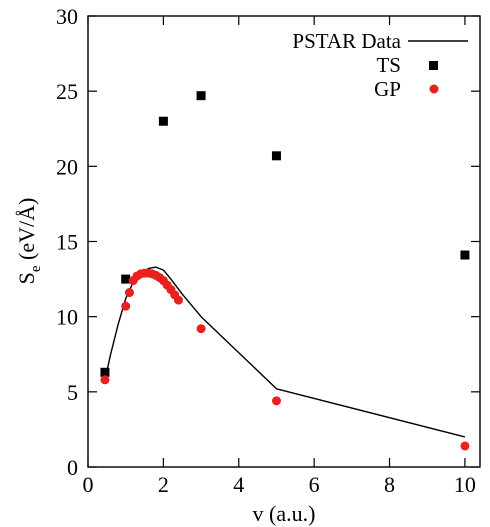  I want to click on x-tick-label: 0, so click(88, 484).